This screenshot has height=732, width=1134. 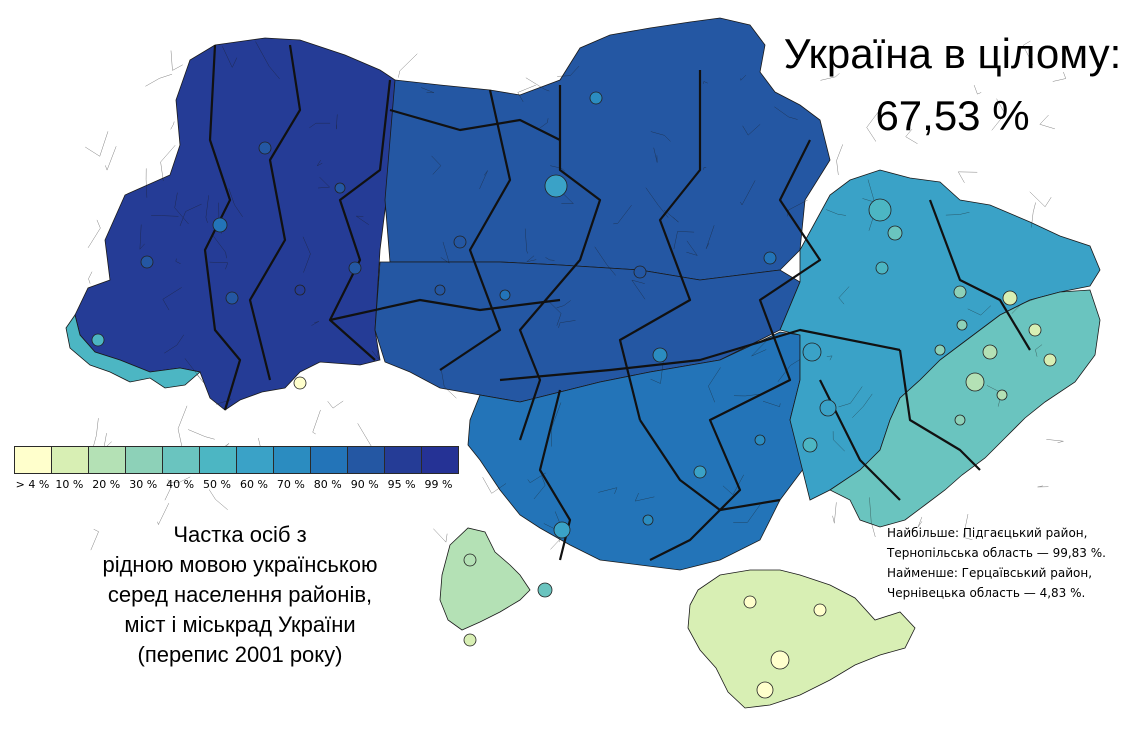 I want to click on legend-tick-label: 70 %, so click(x=290, y=484).